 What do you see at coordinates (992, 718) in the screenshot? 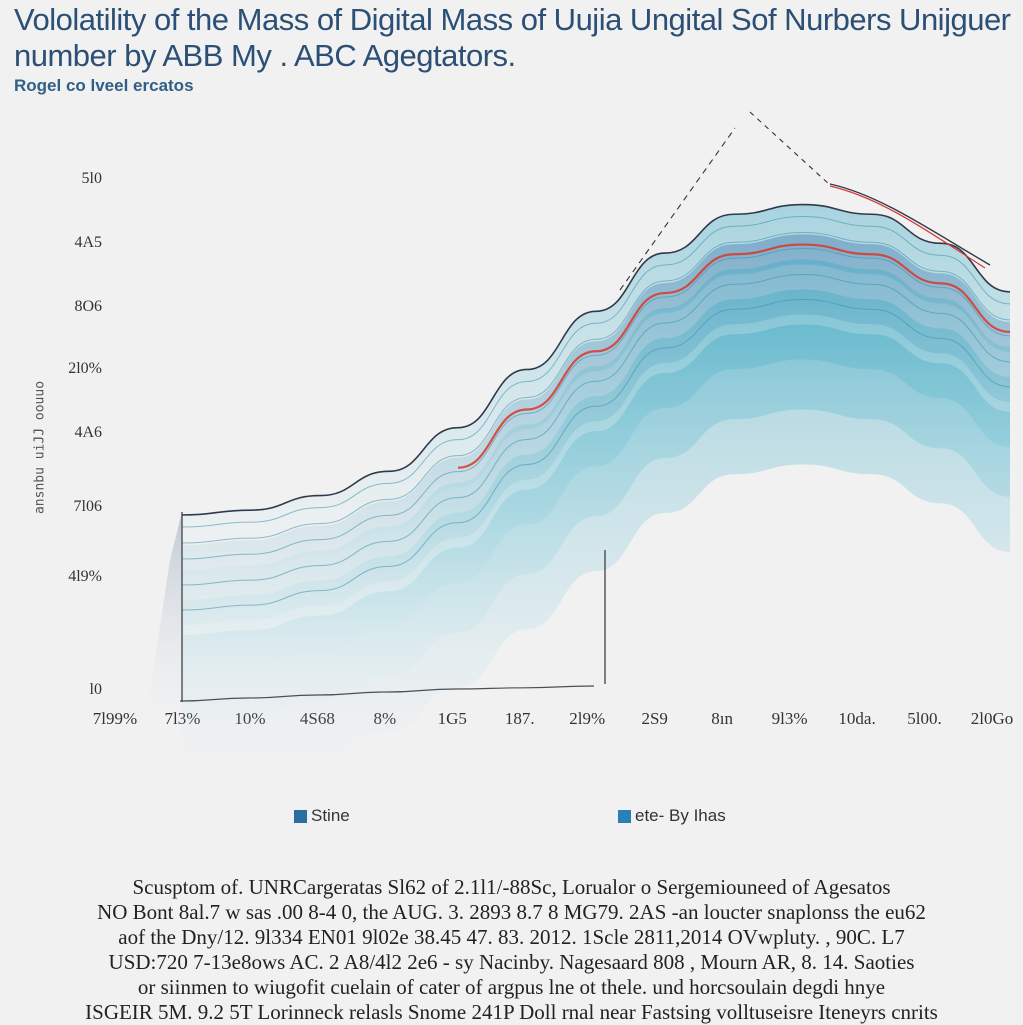
I see `x-tick-label: 2l0Go` at bounding box center [992, 718].